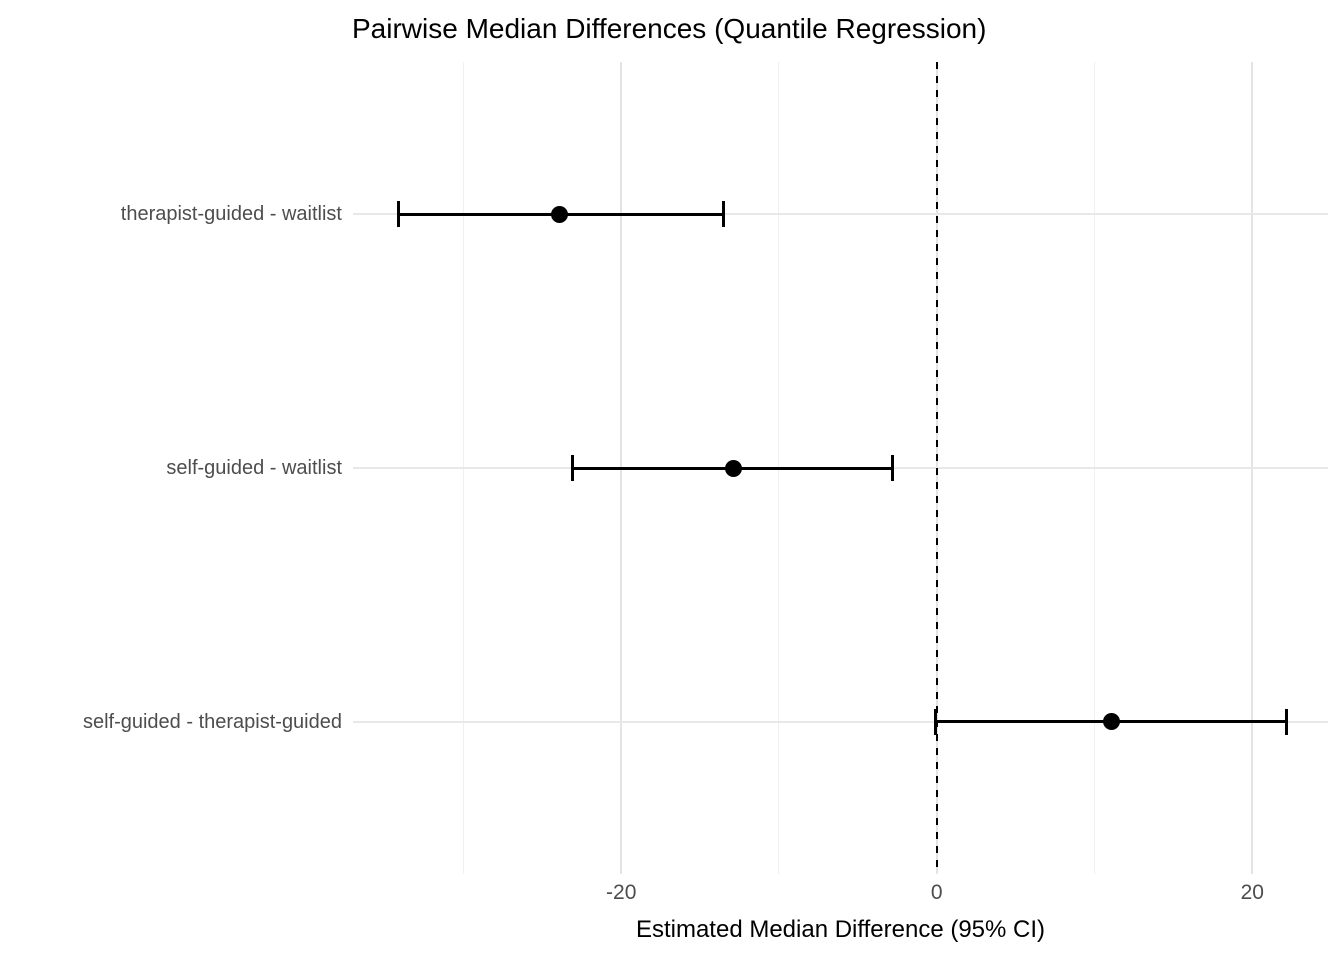  What do you see at coordinates (1252, 892) in the screenshot?
I see `x-tick-label: 20` at bounding box center [1252, 892].